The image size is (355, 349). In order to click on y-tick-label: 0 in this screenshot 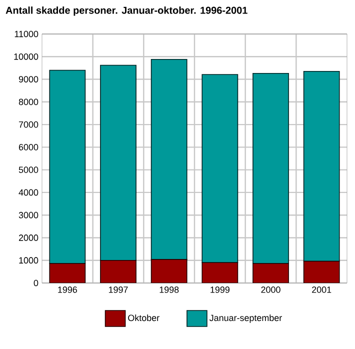, I will do `click(36, 283)`.